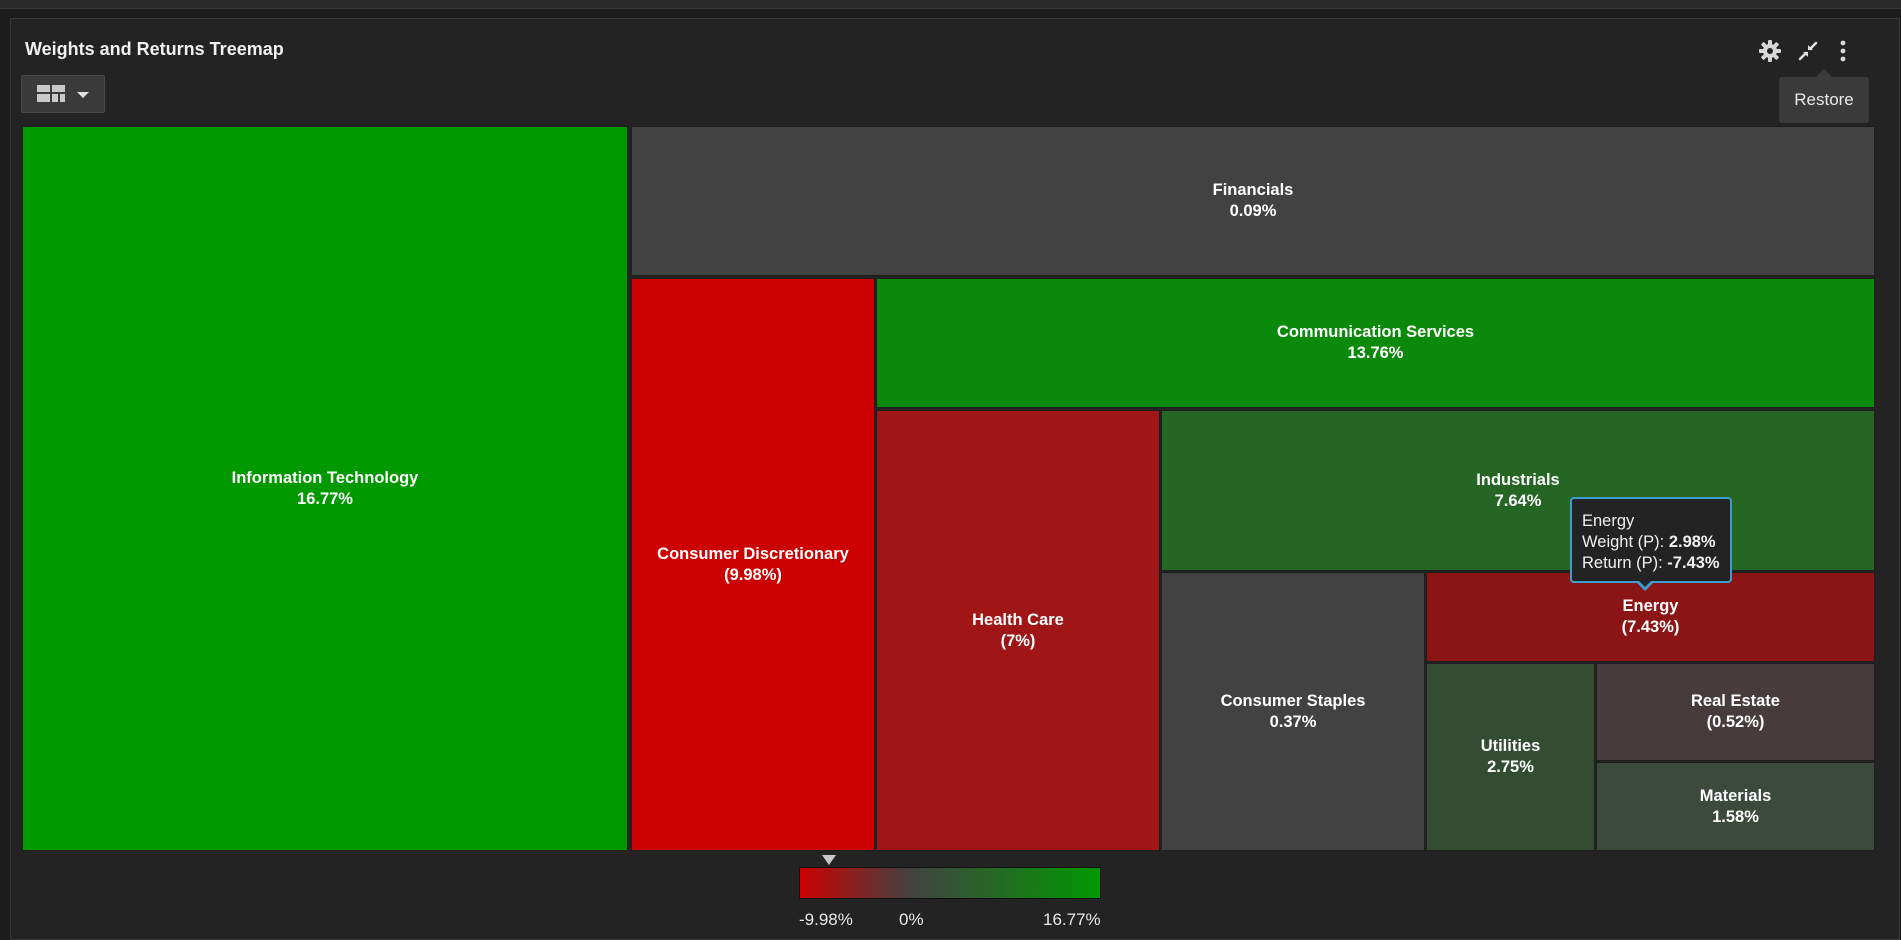 This screenshot has height=940, width=1901. I want to click on tile-consumer-staples: Consumer Staples 0.37%, so click(1293, 711).